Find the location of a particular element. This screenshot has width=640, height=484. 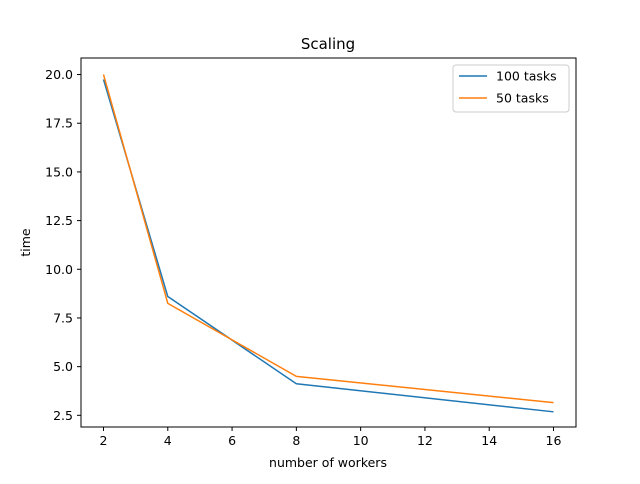

y-tick-label: 17.5 is located at coordinates (59, 123).